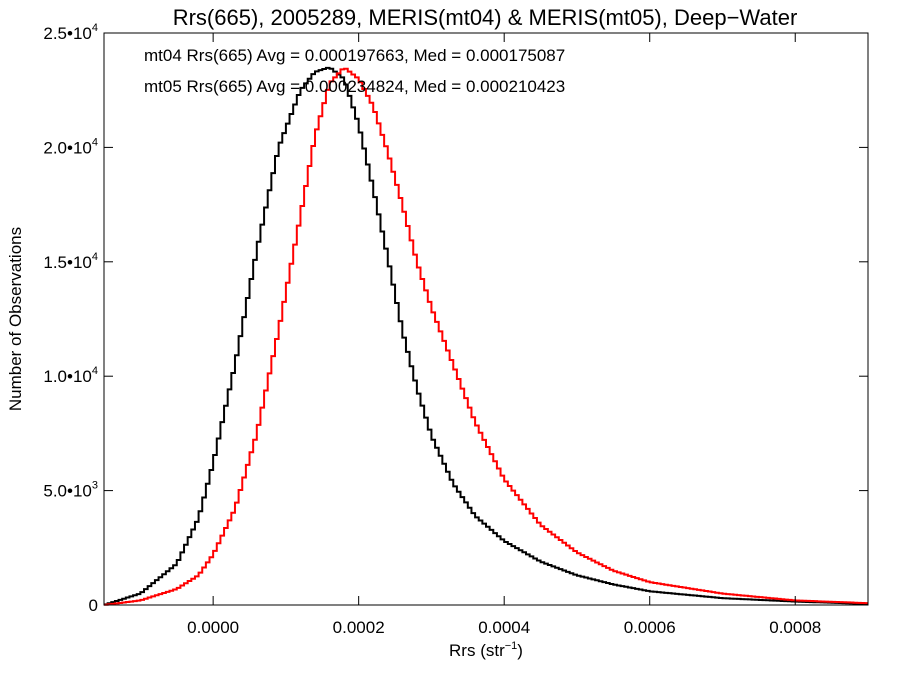  Describe the element at coordinates (70, 261) in the screenshot. I see `y-tick-label-3: 1.5•104` at that location.